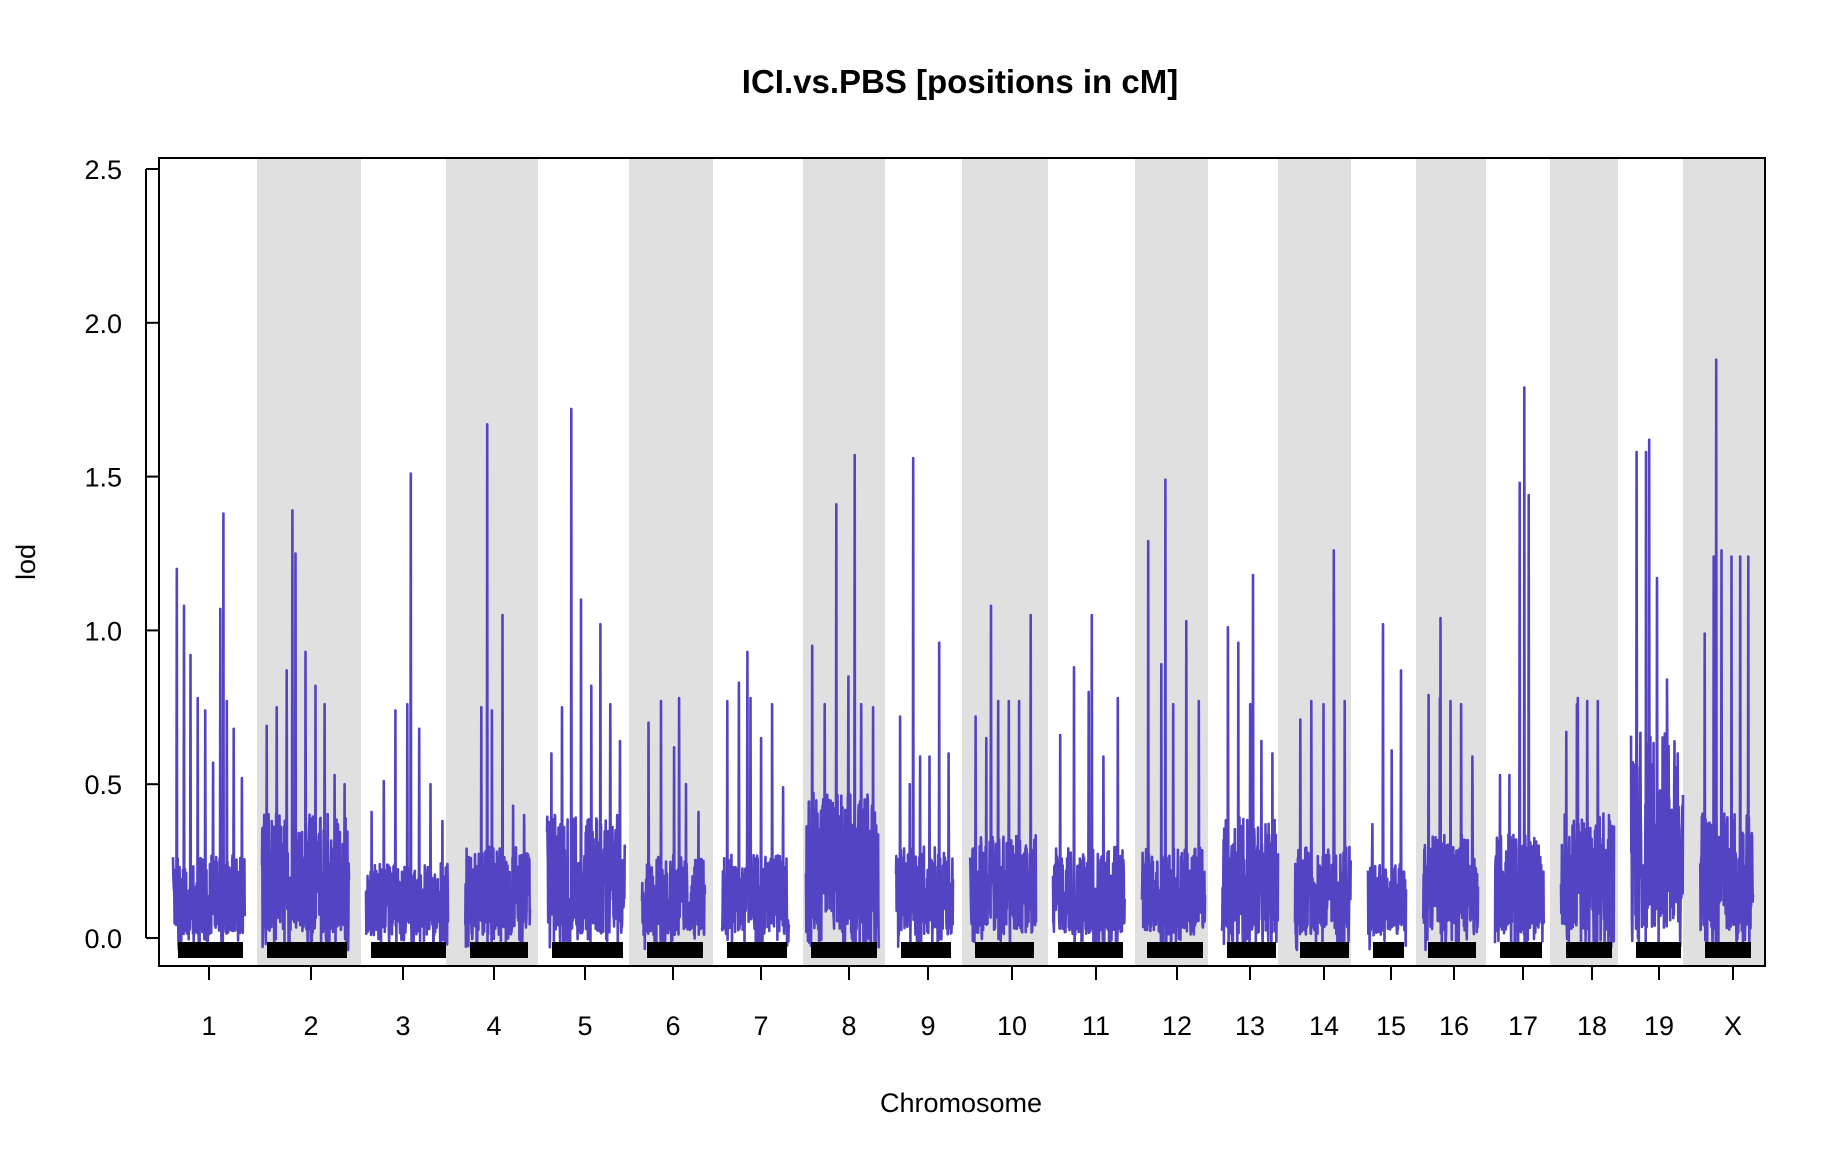  I want to click on x-tick-label-1: 1, so click(208, 1026).